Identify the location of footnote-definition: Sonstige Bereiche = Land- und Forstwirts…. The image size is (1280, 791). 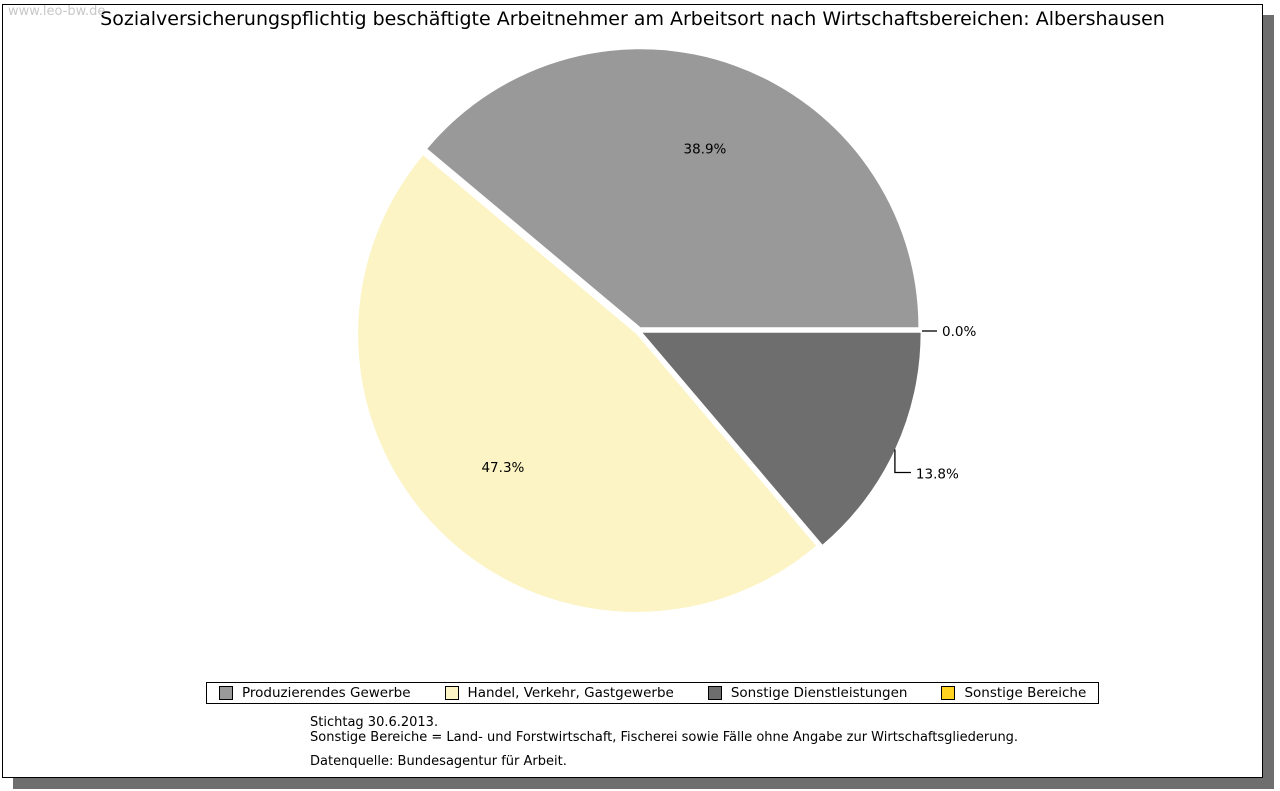
(664, 737).